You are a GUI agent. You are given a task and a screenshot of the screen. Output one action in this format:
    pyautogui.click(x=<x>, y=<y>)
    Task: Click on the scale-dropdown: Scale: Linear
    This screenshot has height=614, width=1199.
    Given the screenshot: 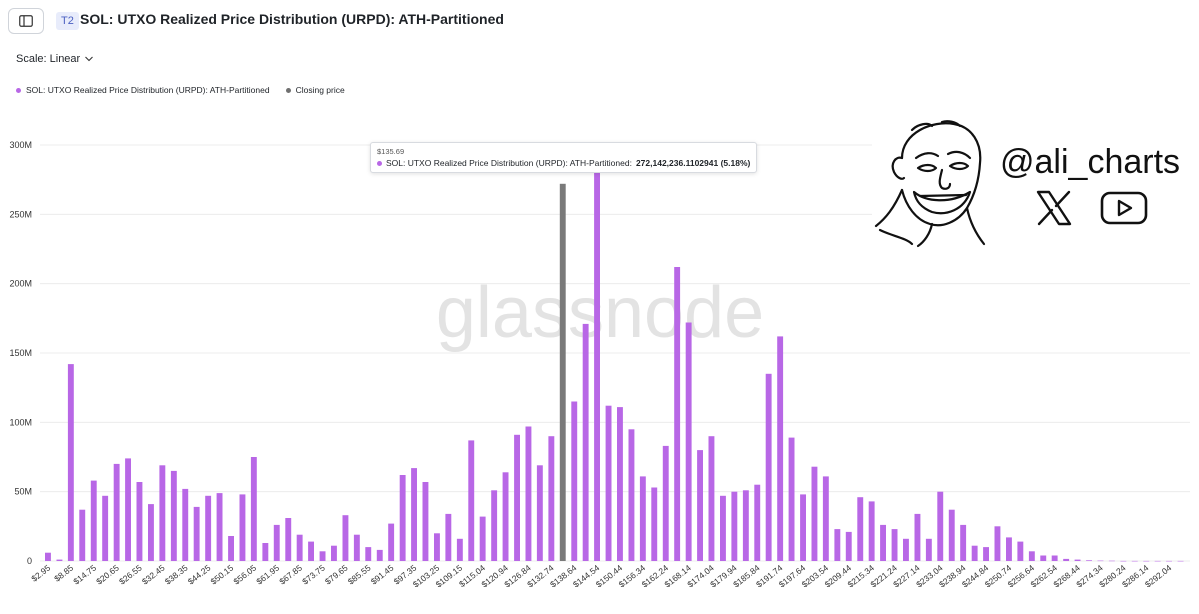 What is the action you would take?
    pyautogui.click(x=55, y=59)
    